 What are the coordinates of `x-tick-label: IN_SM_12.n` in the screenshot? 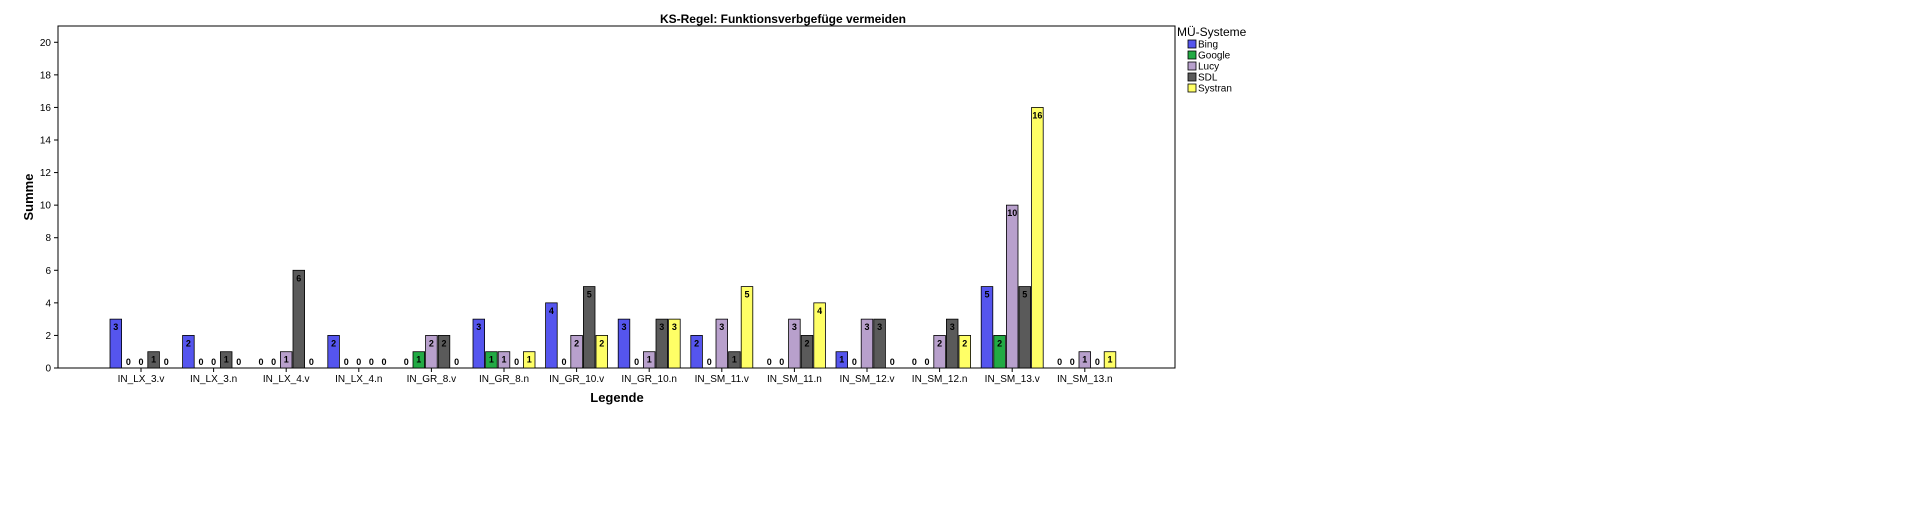 It's located at (940, 379).